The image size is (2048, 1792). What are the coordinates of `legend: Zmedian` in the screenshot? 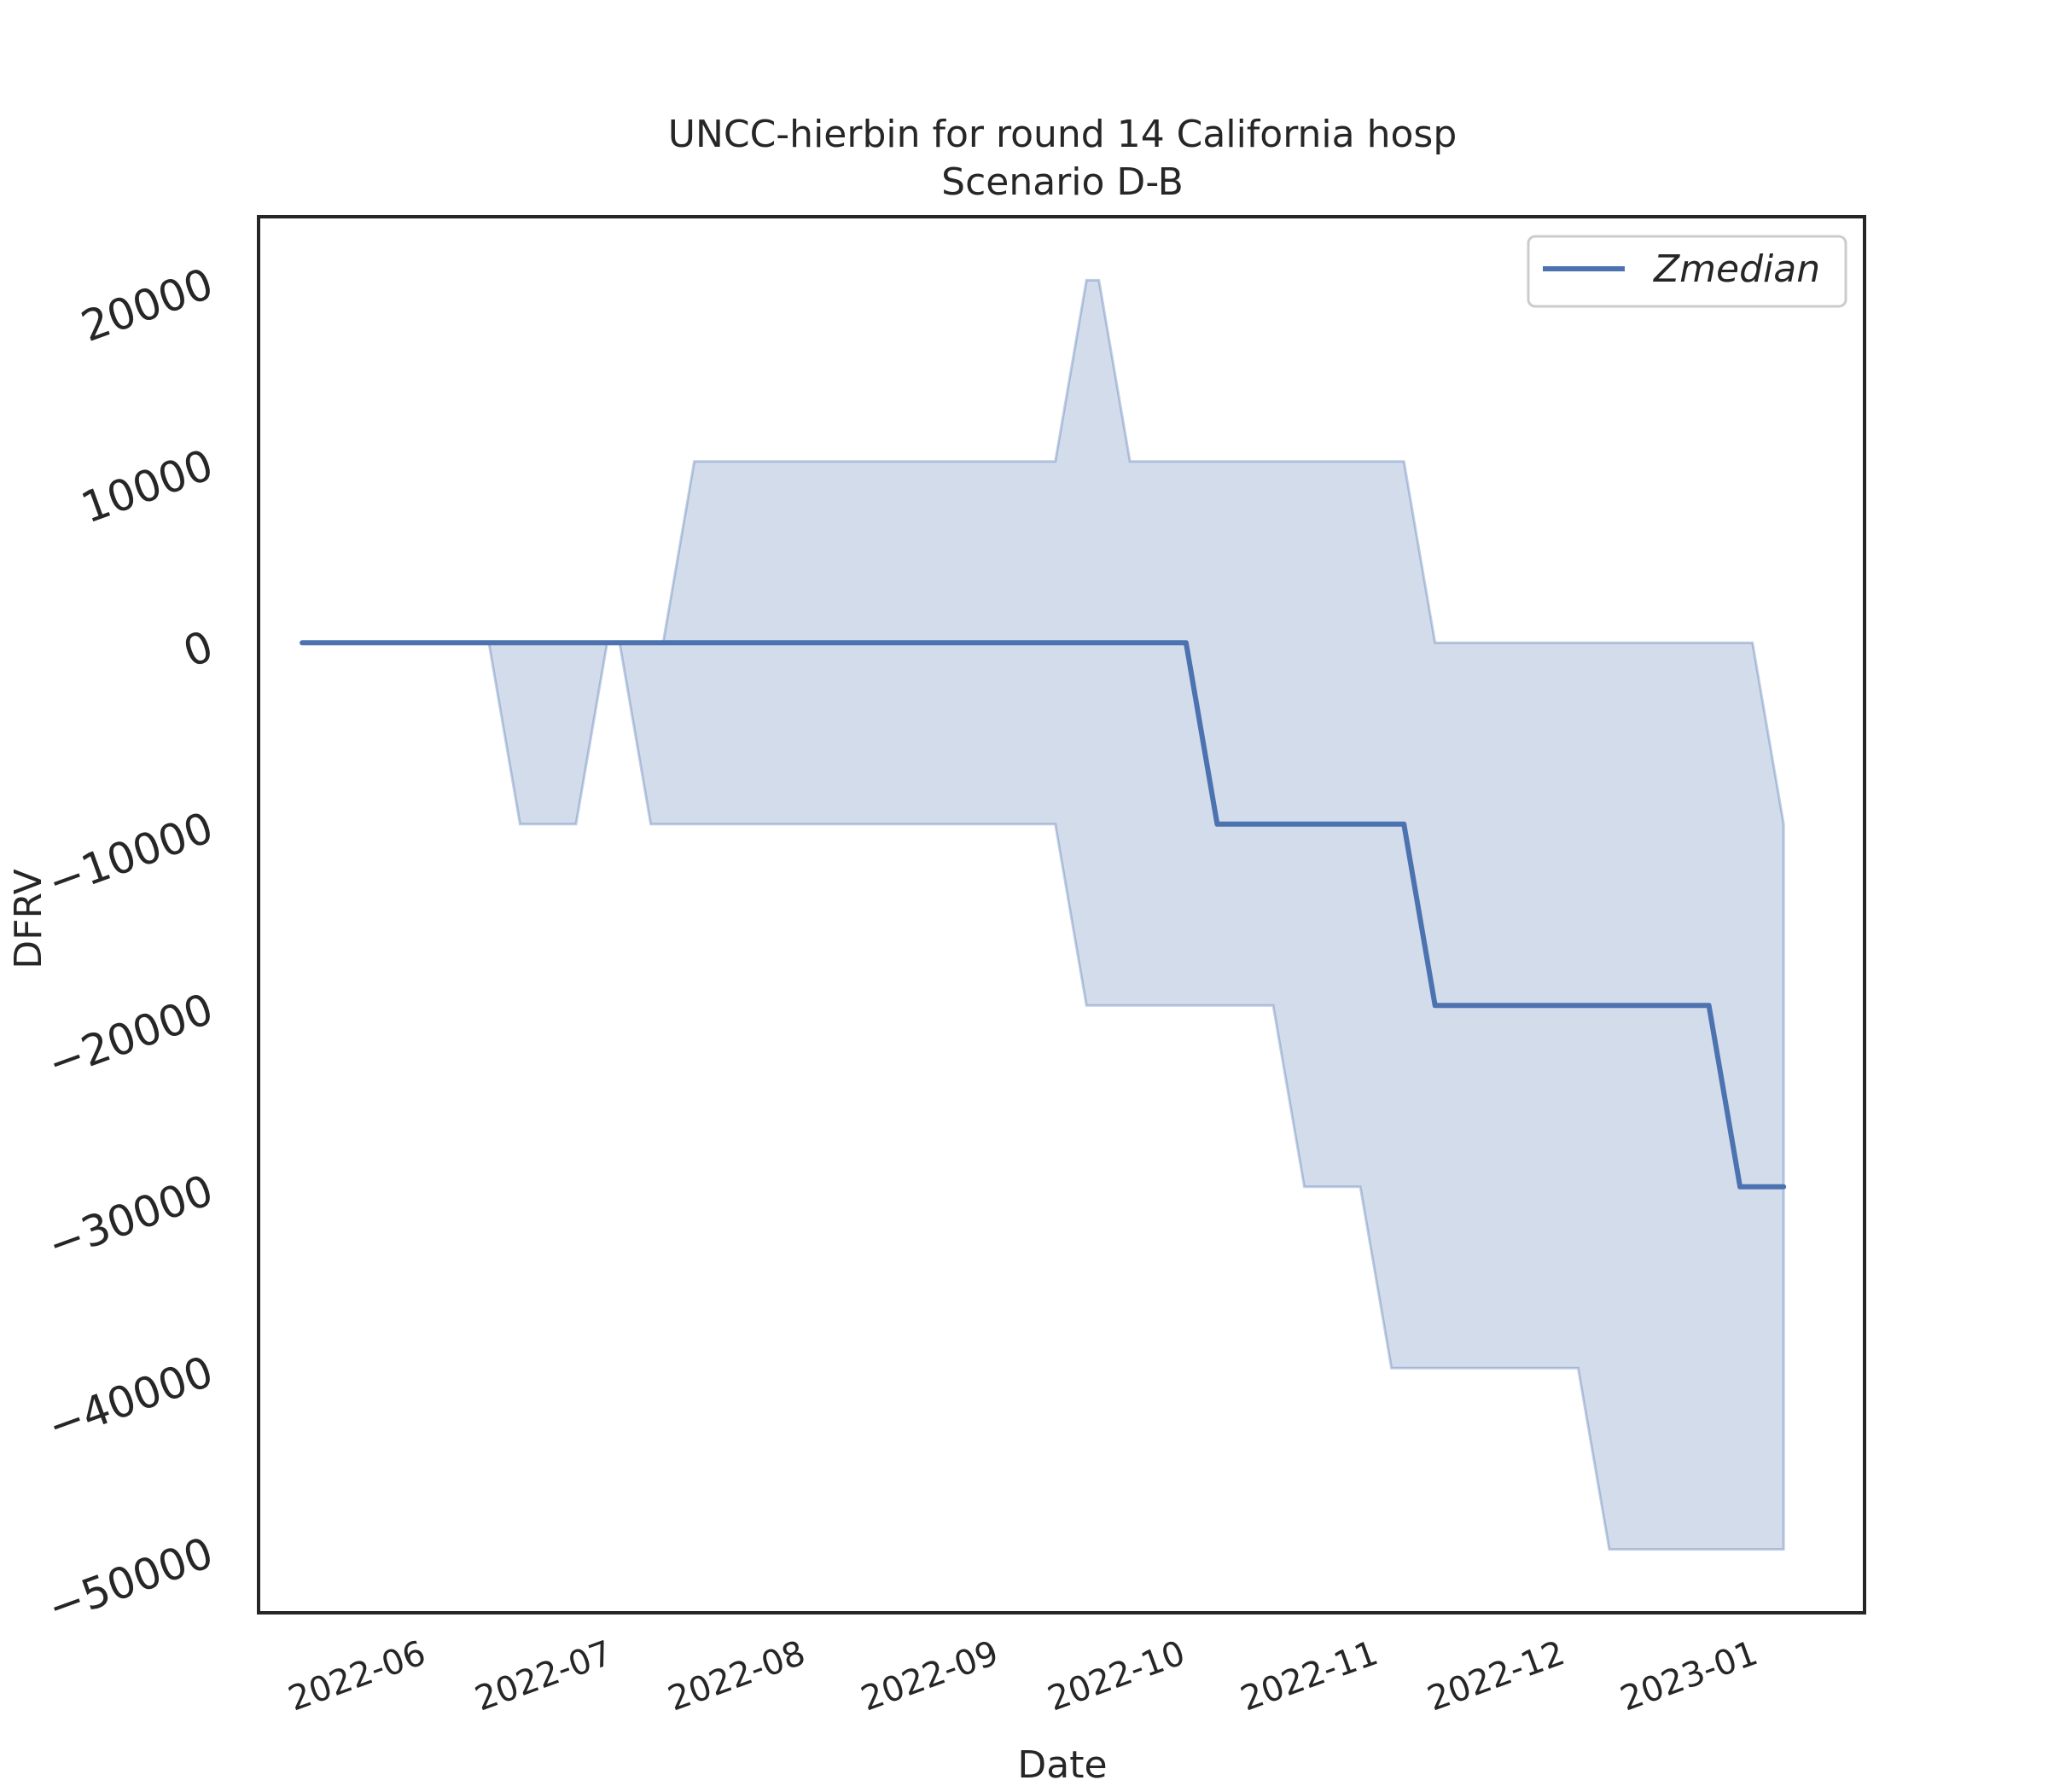 It's located at (1687, 271).